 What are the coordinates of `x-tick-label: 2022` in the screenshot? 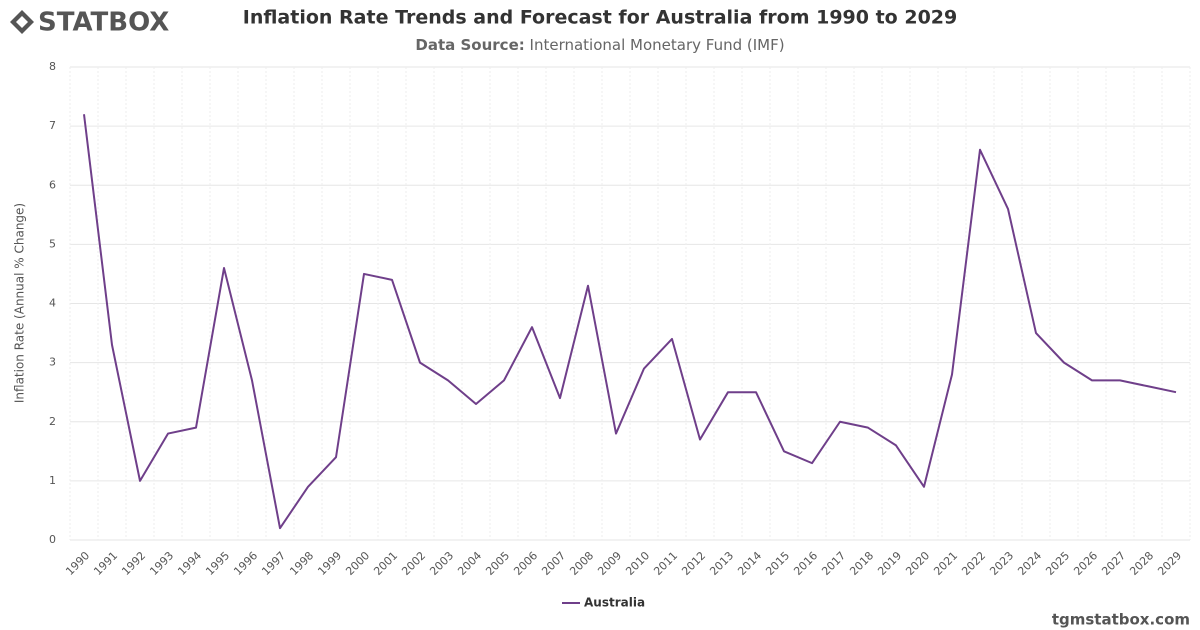 It's located at (973, 563).